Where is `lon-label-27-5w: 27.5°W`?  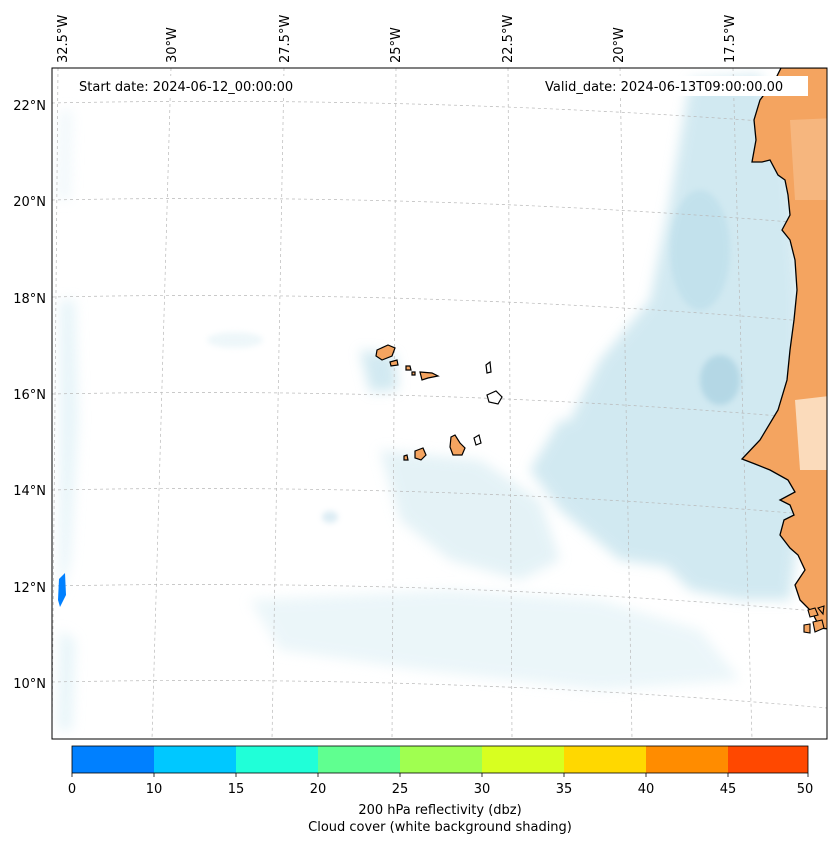 lon-label-27-5w: 27.5°W is located at coordinates (285, 39).